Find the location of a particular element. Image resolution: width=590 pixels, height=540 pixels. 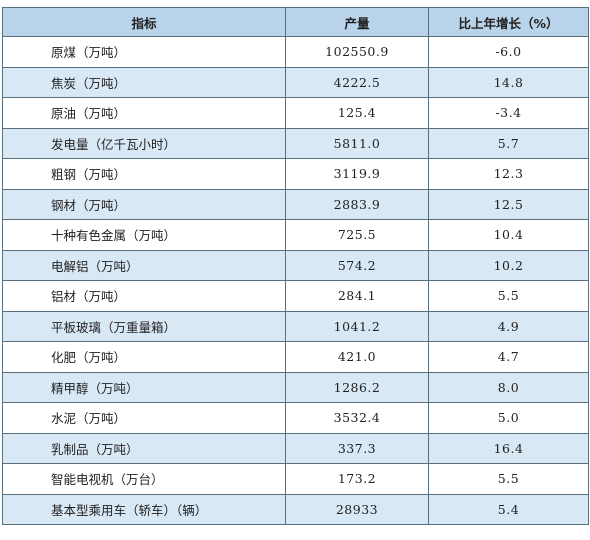

row-output: 337.3 is located at coordinates (357, 448).